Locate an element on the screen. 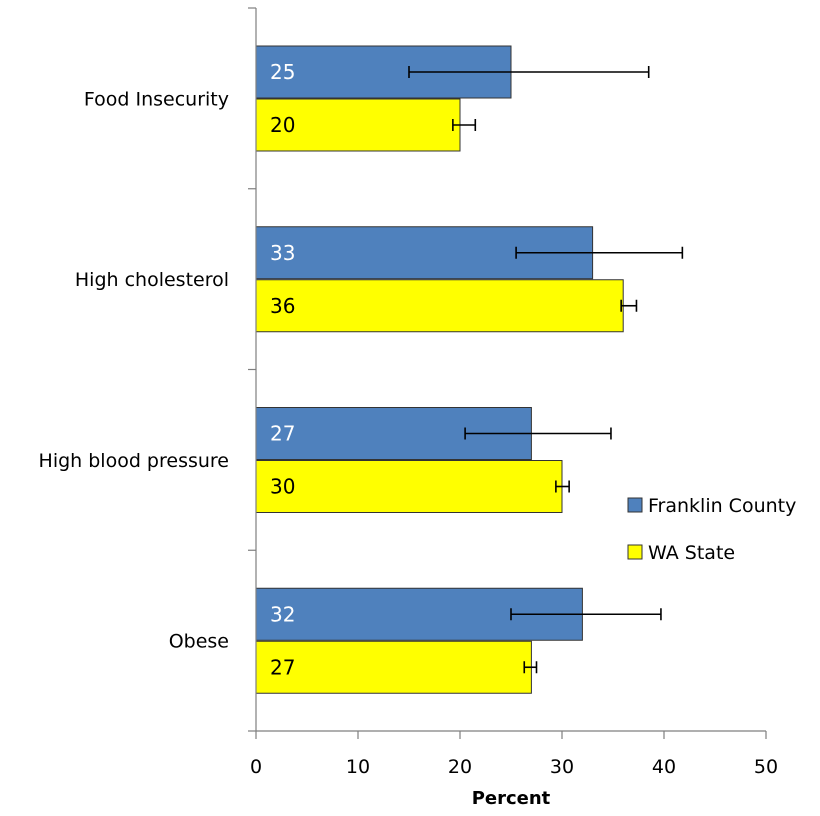  category-label: Obese is located at coordinates (199, 642).